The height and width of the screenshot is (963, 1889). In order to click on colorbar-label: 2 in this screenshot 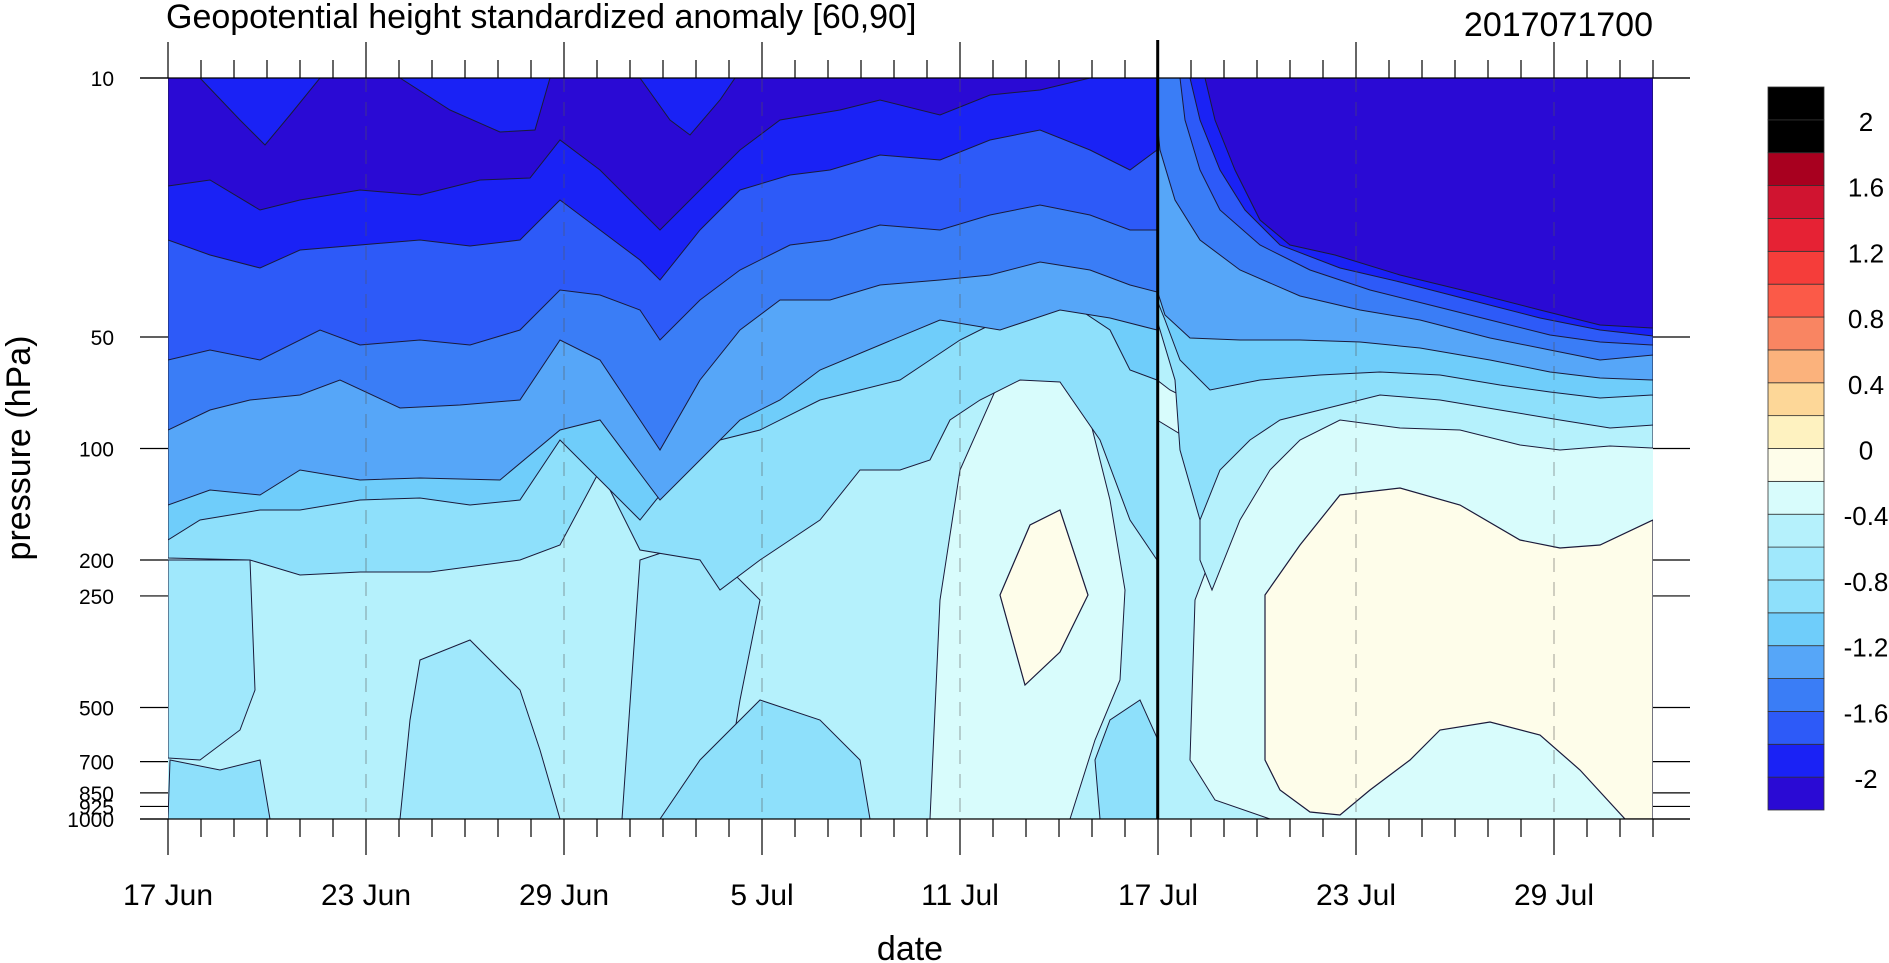, I will do `click(1866, 122)`.